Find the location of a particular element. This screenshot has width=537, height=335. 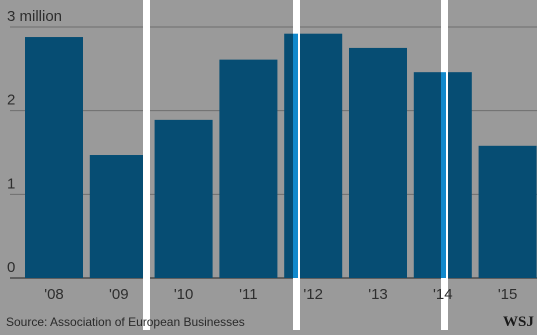

x-tick-label: '15 is located at coordinates (508, 294).